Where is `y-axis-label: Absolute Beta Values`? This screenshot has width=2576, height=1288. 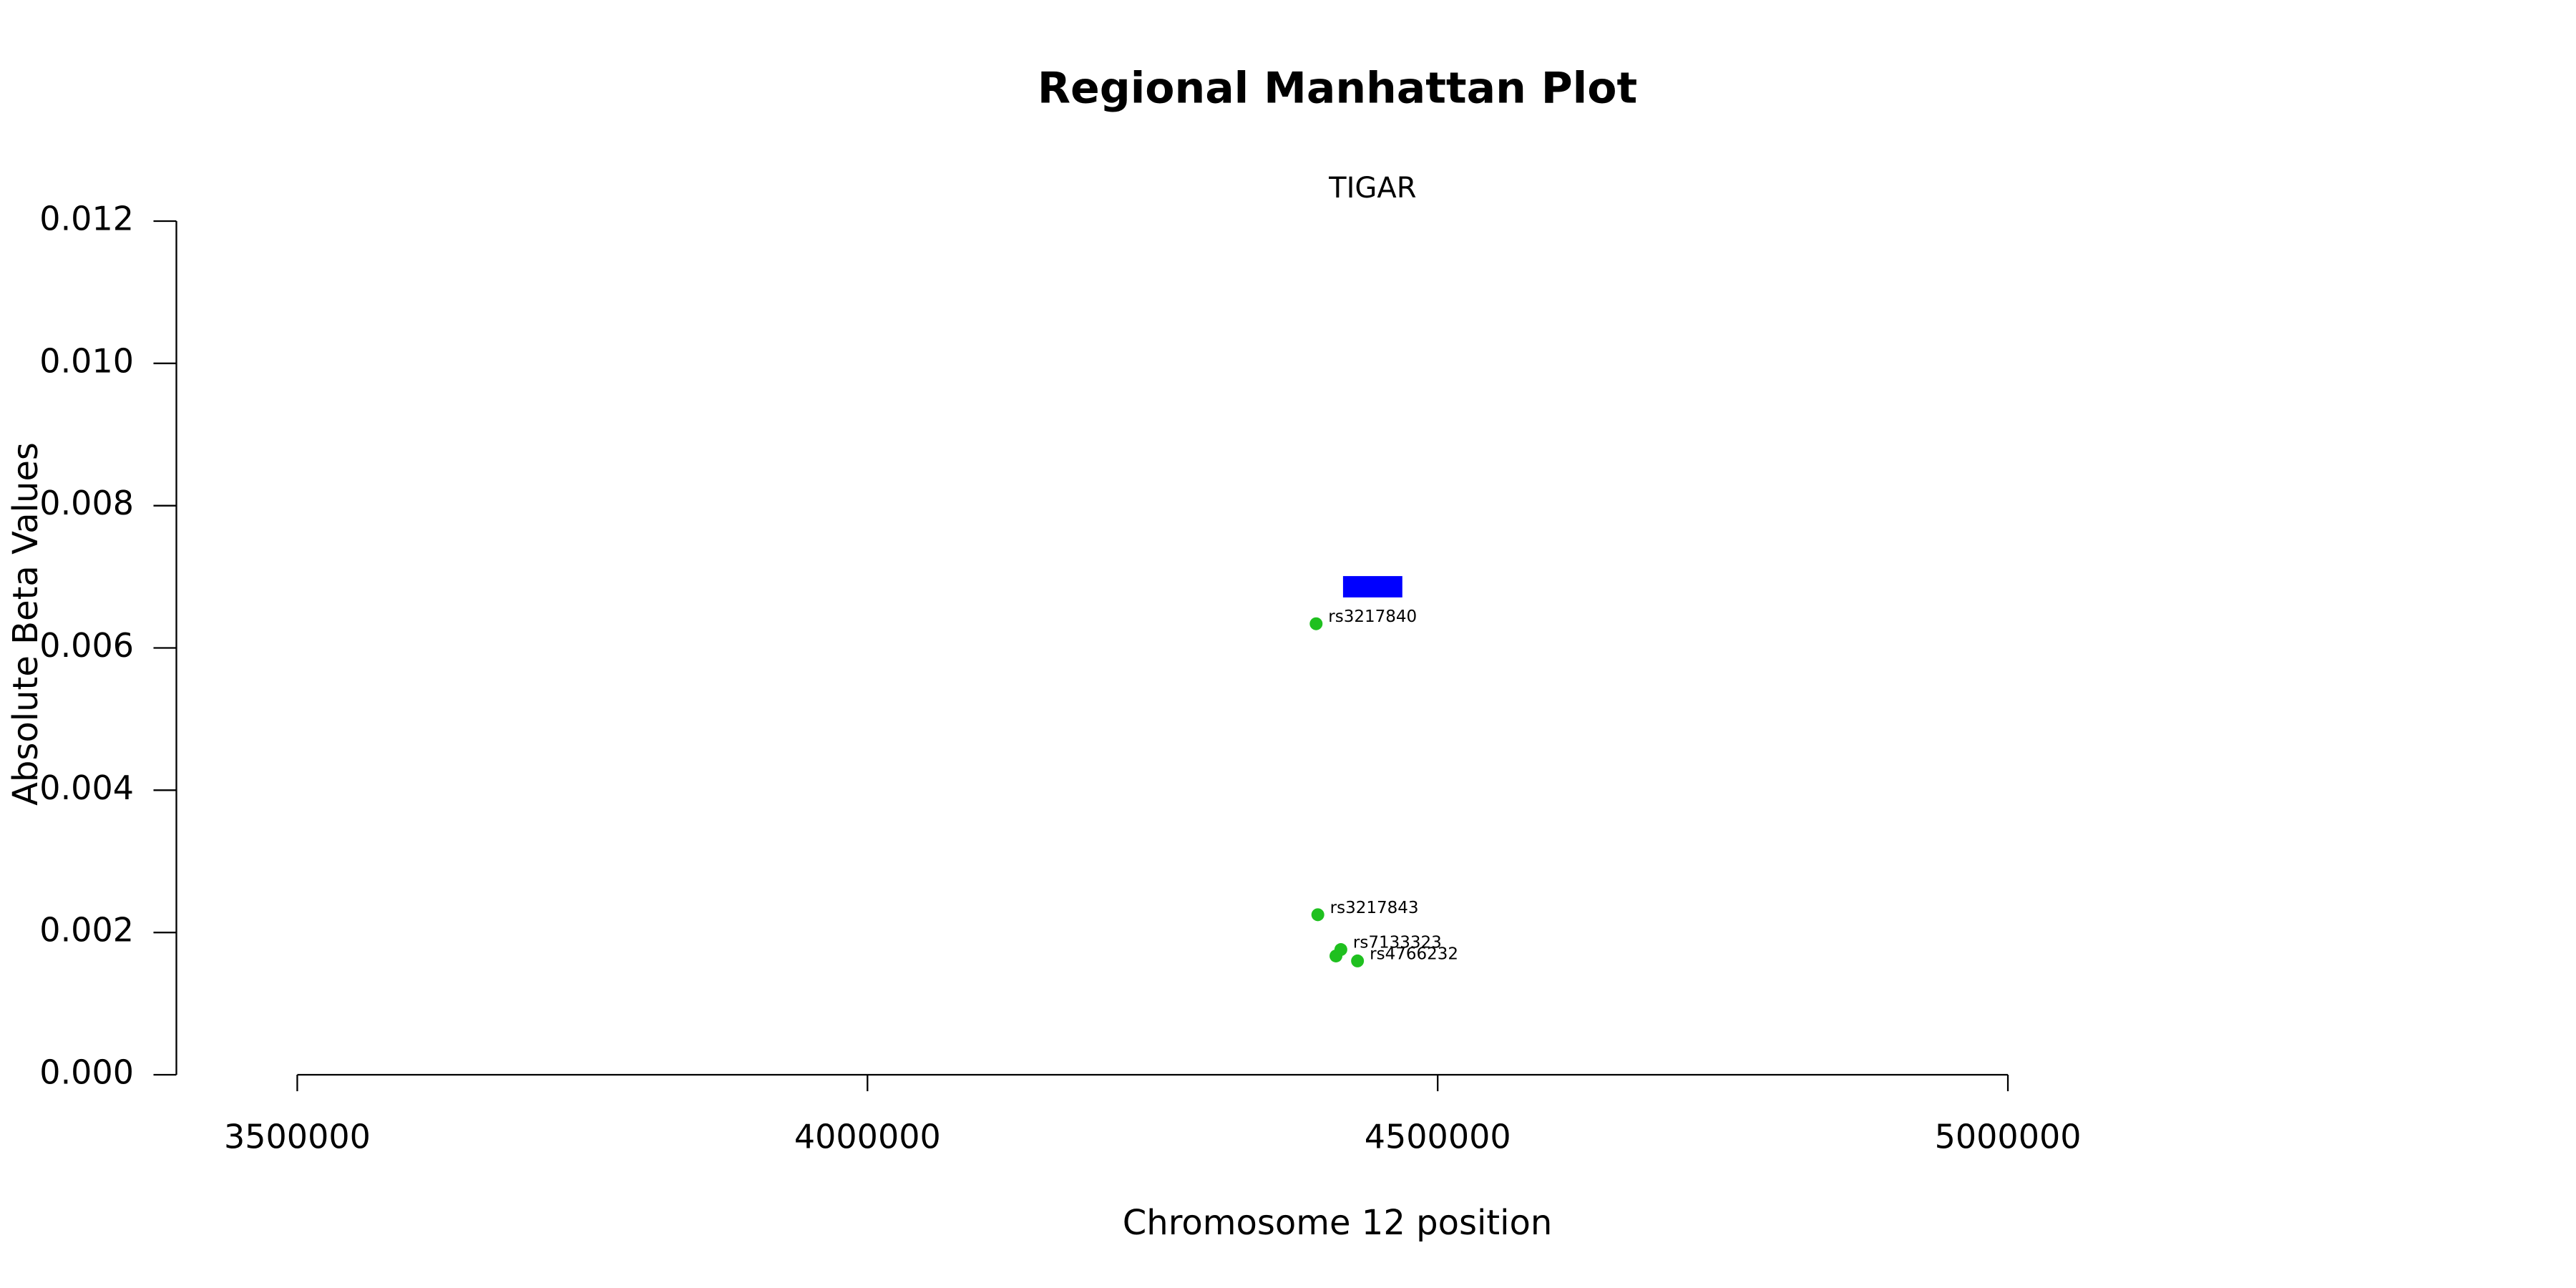 y-axis-label: Absolute Beta Values is located at coordinates (26, 624).